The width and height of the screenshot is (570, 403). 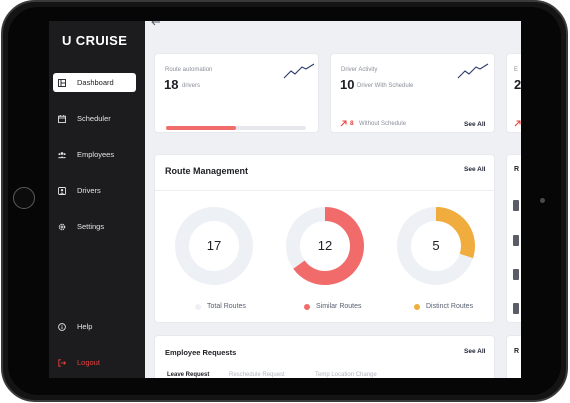 What do you see at coordinates (257, 375) in the screenshot?
I see `tab-reschedule-request: Reschedule Request` at bounding box center [257, 375].